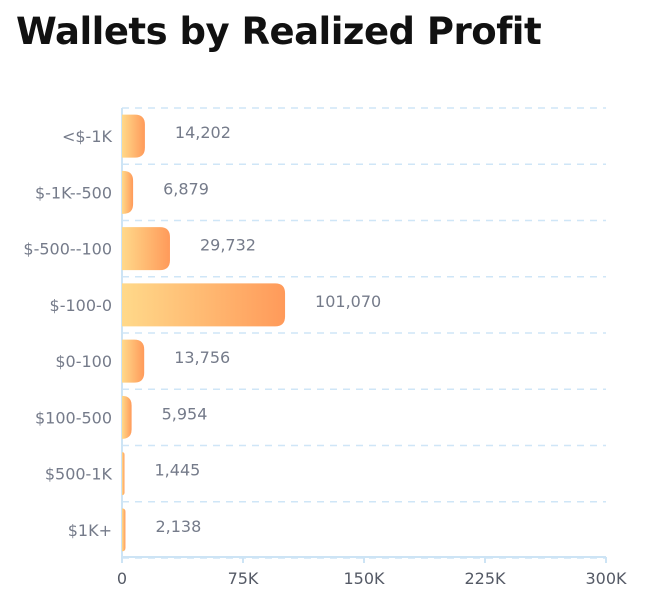 The image size is (664, 615). I want to click on chart-title: Wallets by Realized Profit, so click(279, 31).